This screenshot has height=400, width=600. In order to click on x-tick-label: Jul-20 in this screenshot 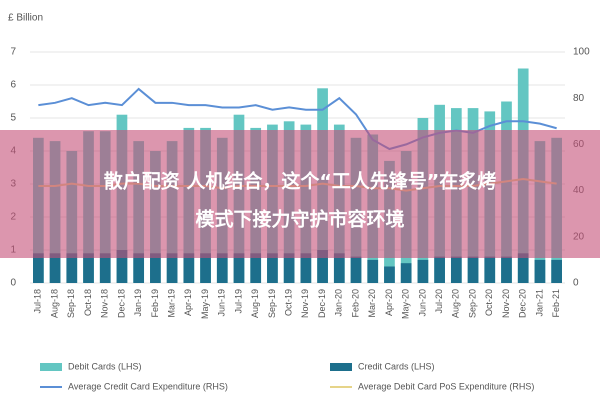, I will do `click(439, 301)`.